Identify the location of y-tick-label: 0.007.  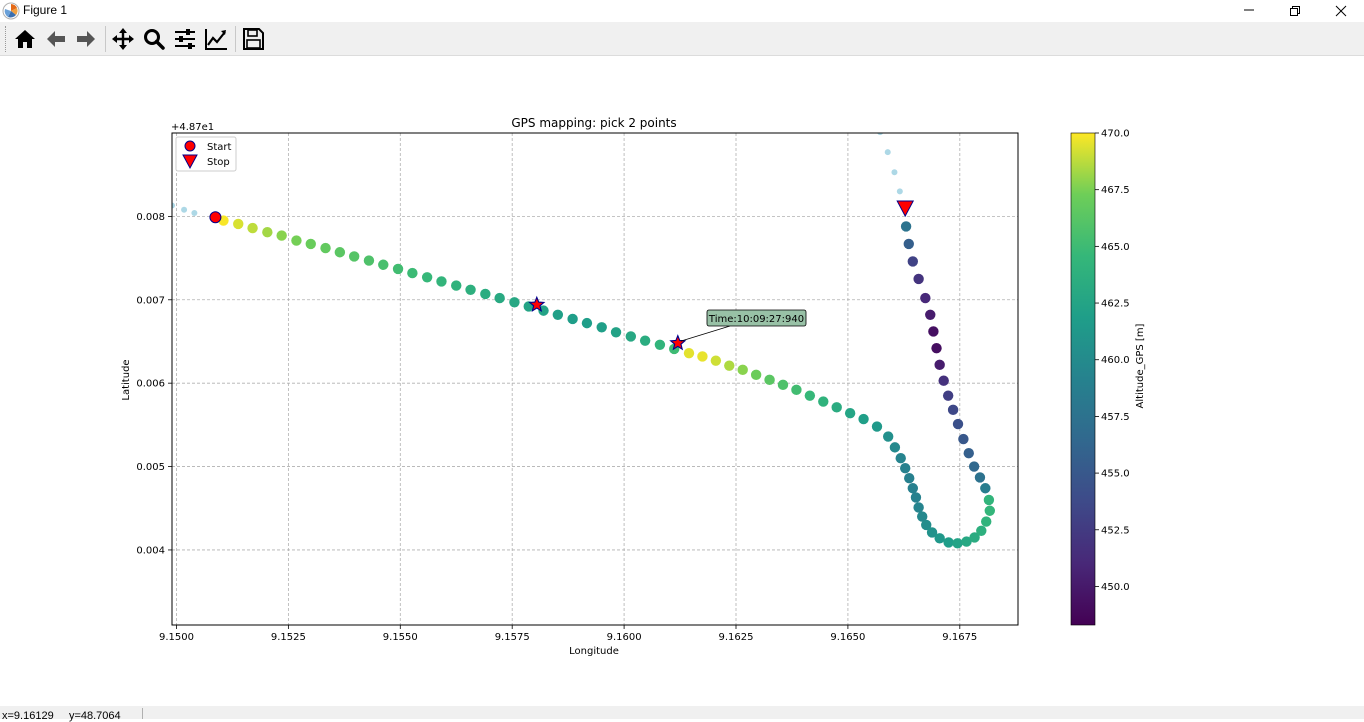
(150, 300).